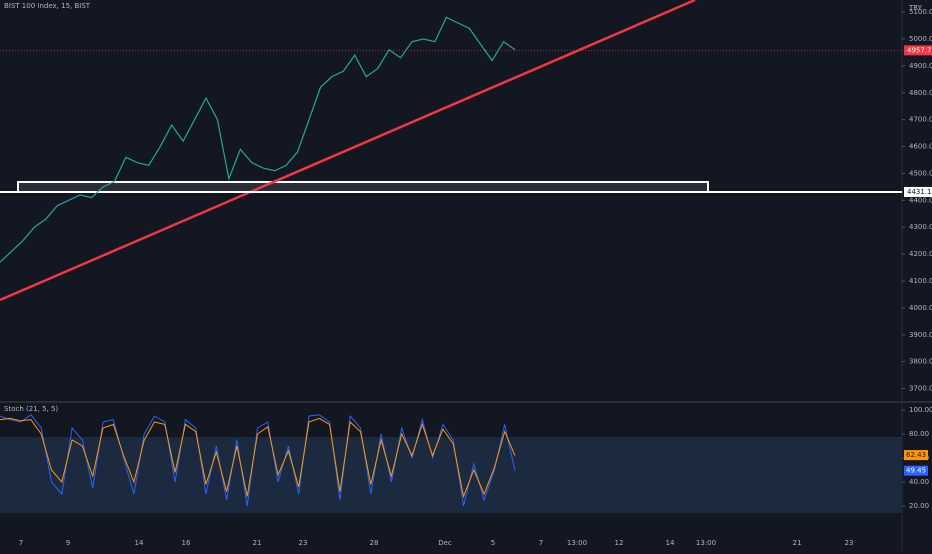  I want to click on stoch-value-label: 62.43, so click(916, 455).